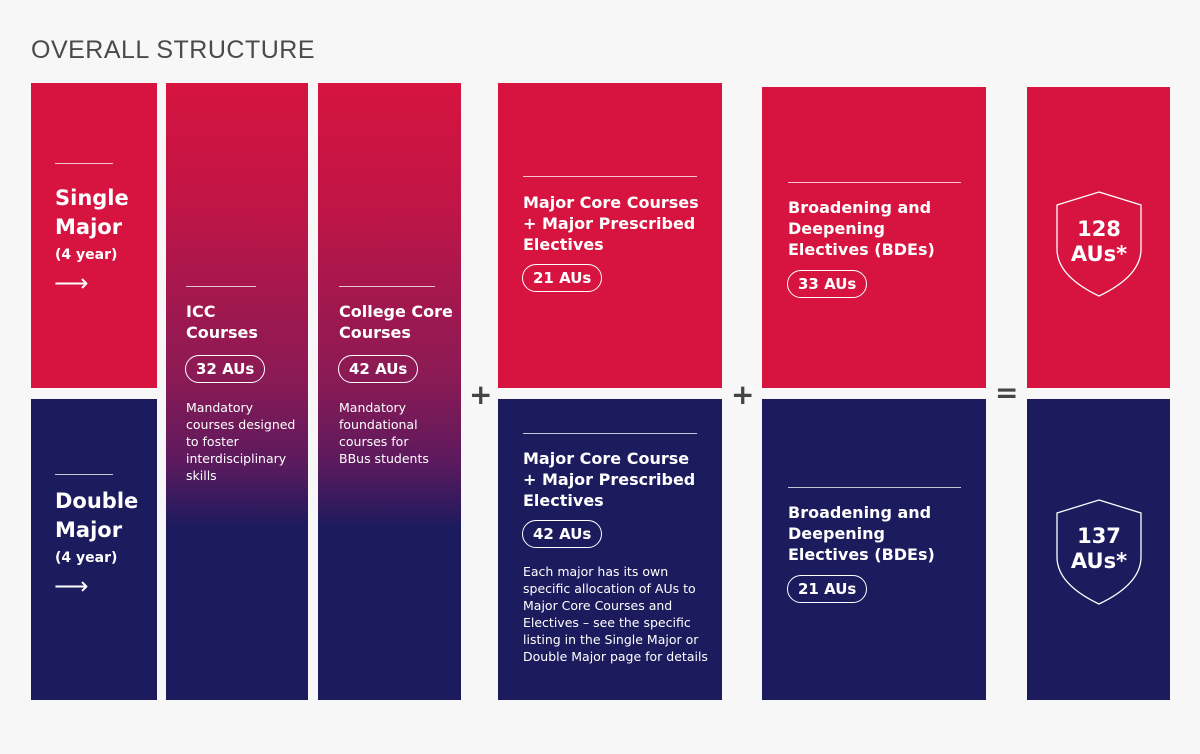 The width and height of the screenshot is (1200, 754). I want to click on bde-double-aus-badge: 21 AUs, so click(827, 589).